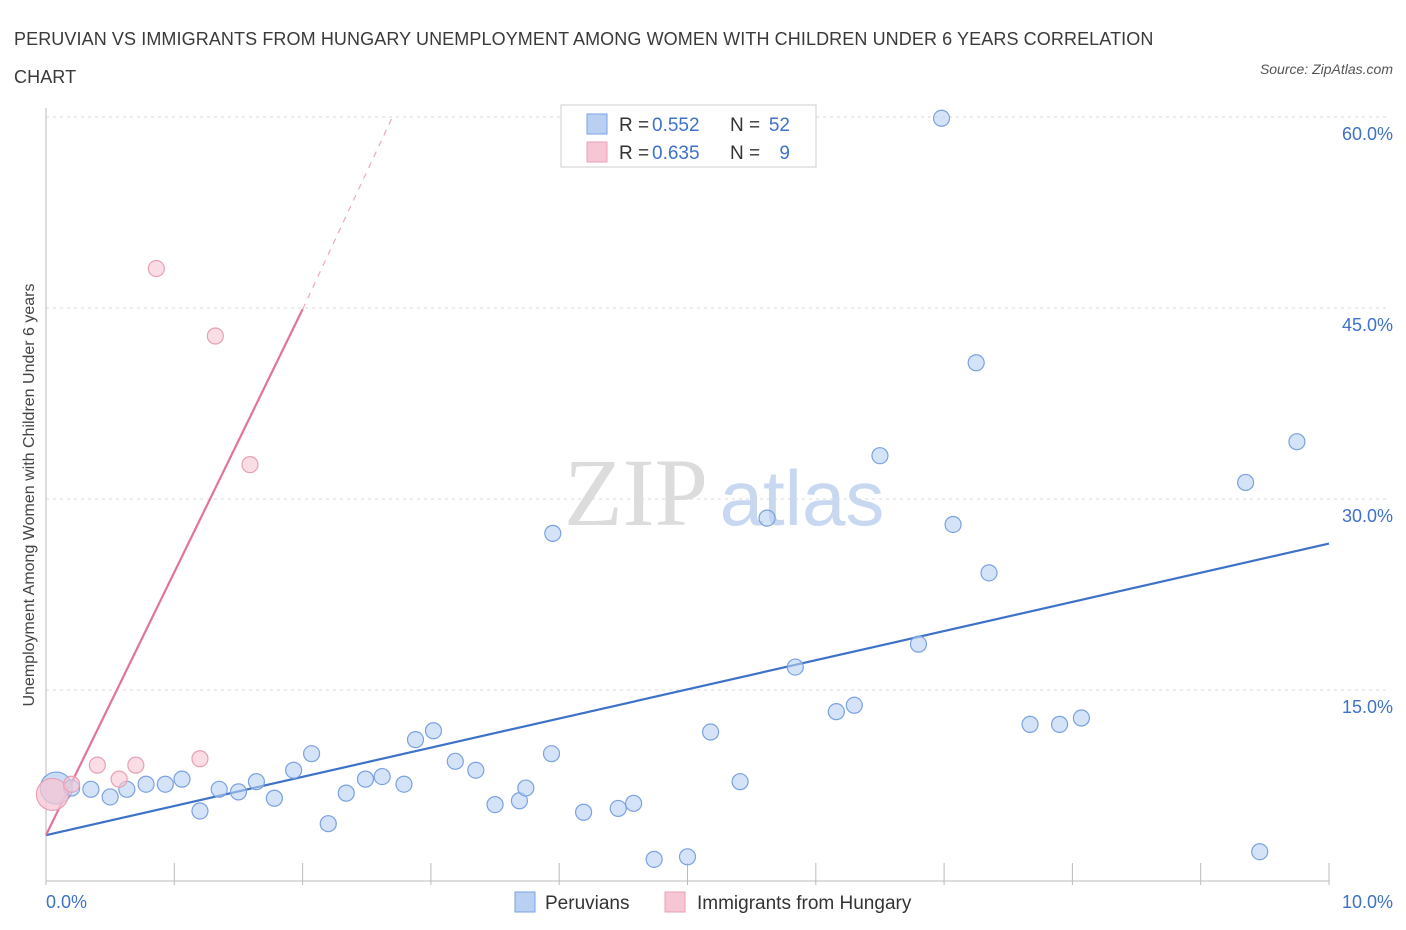  I want to click on x-tick-label: 0.0%, so click(66, 902).